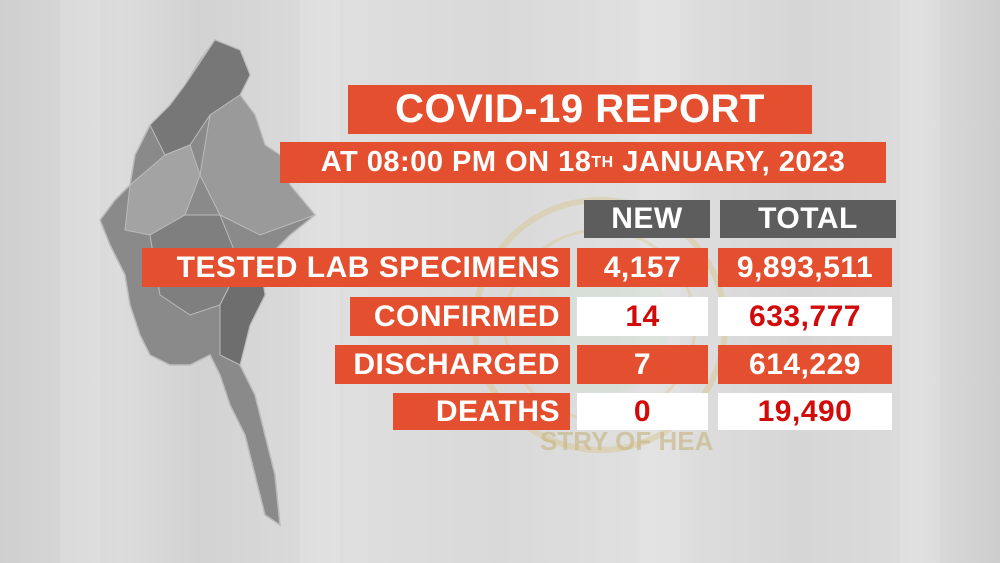 This screenshot has width=1000, height=563. Describe the element at coordinates (808, 219) in the screenshot. I see `column-header-total: TOTAL` at that location.